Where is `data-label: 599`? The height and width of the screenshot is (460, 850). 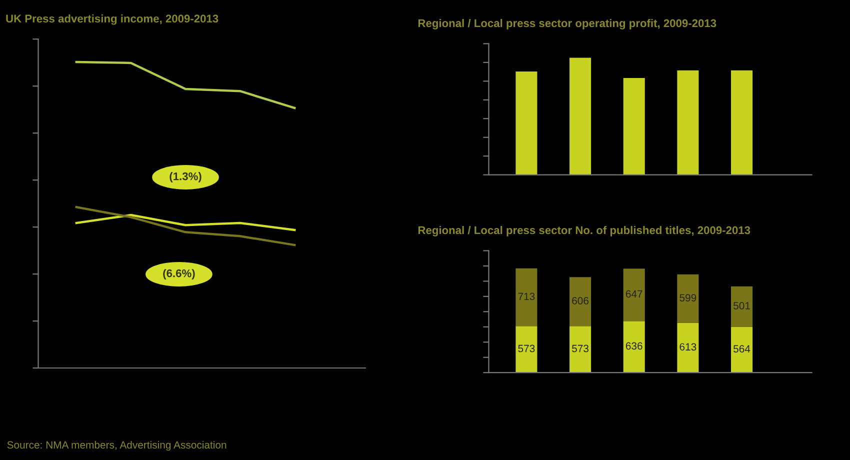
data-label: 599 is located at coordinates (688, 298).